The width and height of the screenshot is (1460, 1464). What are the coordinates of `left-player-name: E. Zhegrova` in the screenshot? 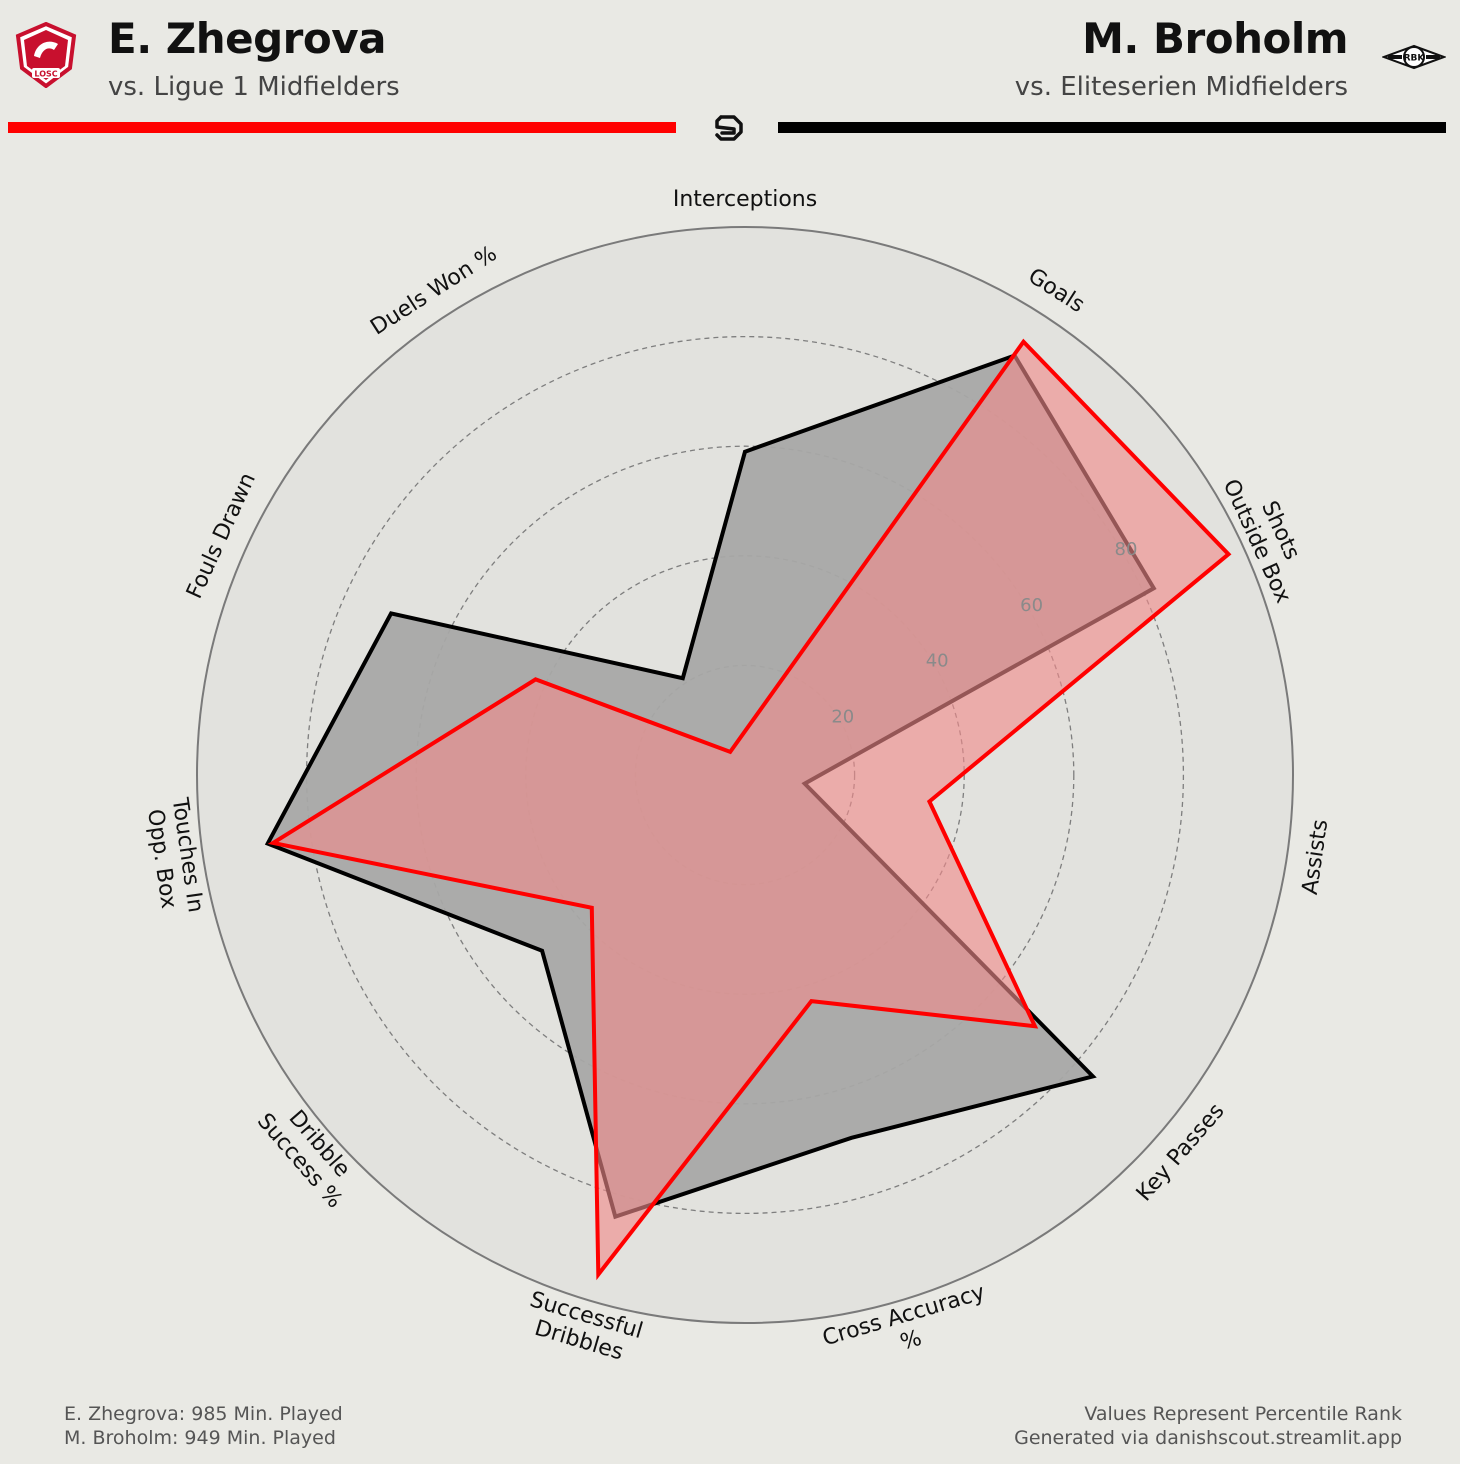 It's located at (247, 38).